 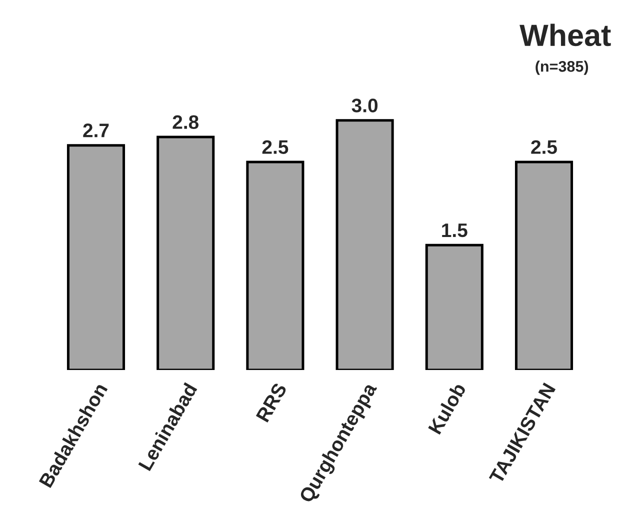 What do you see at coordinates (185, 122) in the screenshot?
I see `data-label: 2.8` at bounding box center [185, 122].